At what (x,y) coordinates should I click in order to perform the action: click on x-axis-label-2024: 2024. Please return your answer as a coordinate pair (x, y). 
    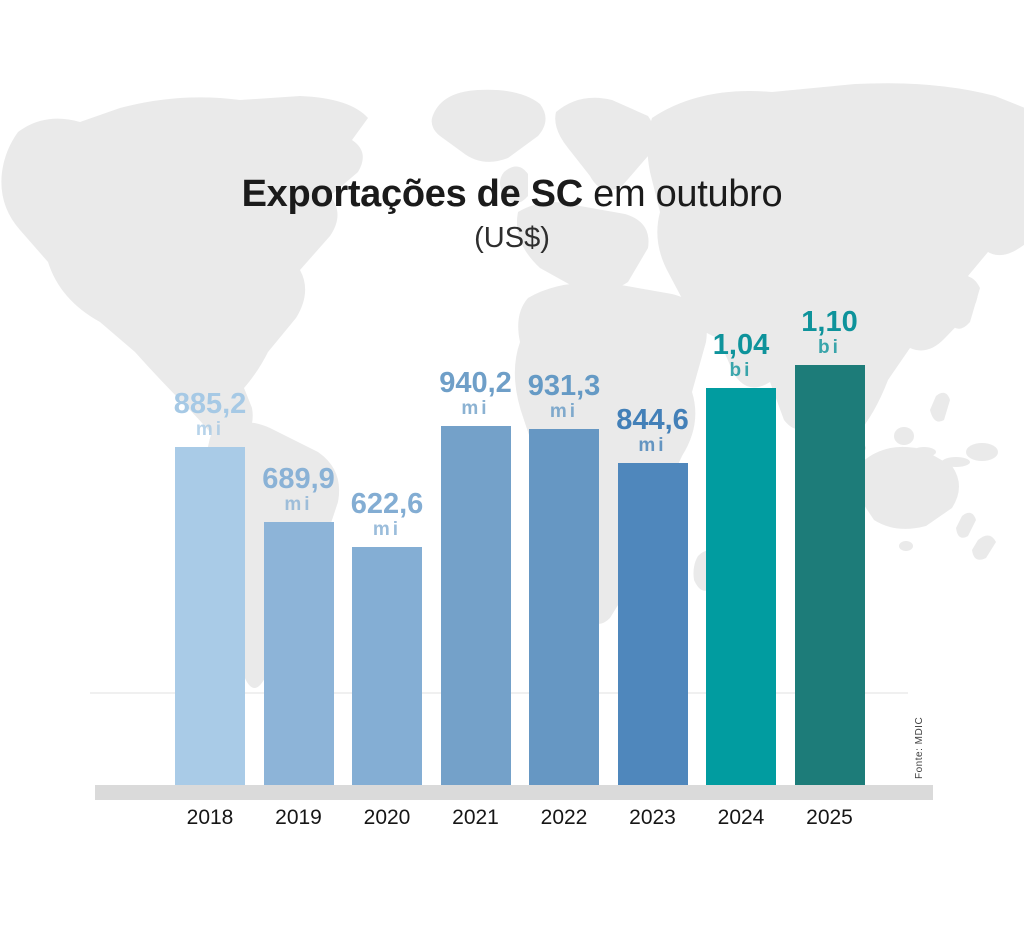
    Looking at the image, I should click on (741, 817).